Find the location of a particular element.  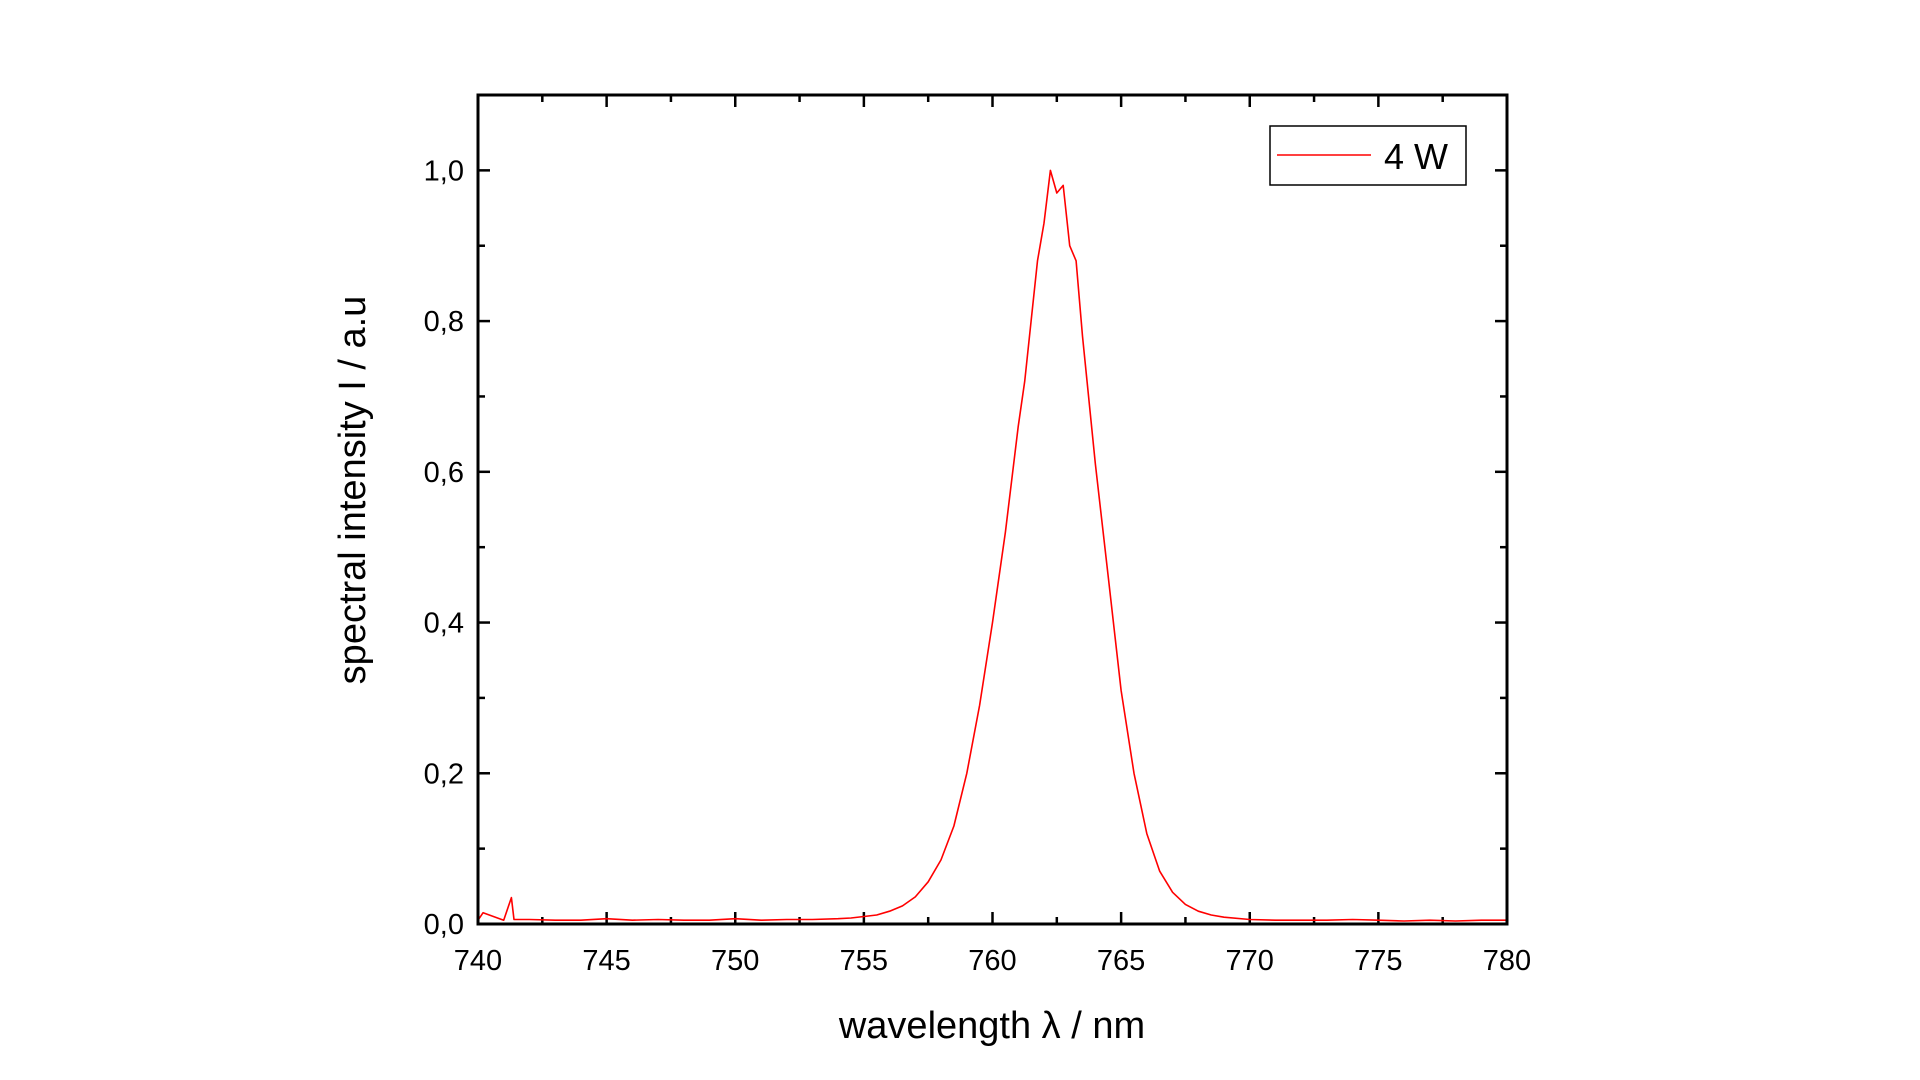

x-tick-label: 780 is located at coordinates (1507, 961).